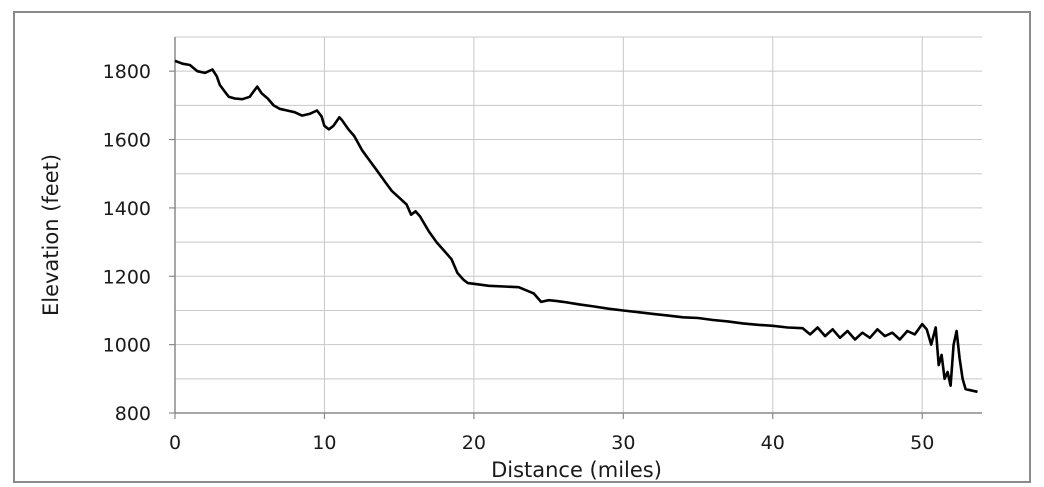 The height and width of the screenshot is (487, 1044). I want to click on y-tick-label: 1000, so click(127, 346).